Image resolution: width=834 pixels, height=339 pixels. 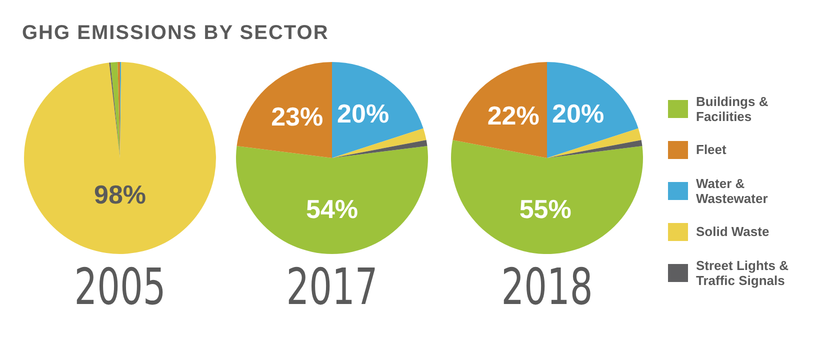 What do you see at coordinates (733, 231) in the screenshot?
I see `legend-label: Solid Waste` at bounding box center [733, 231].